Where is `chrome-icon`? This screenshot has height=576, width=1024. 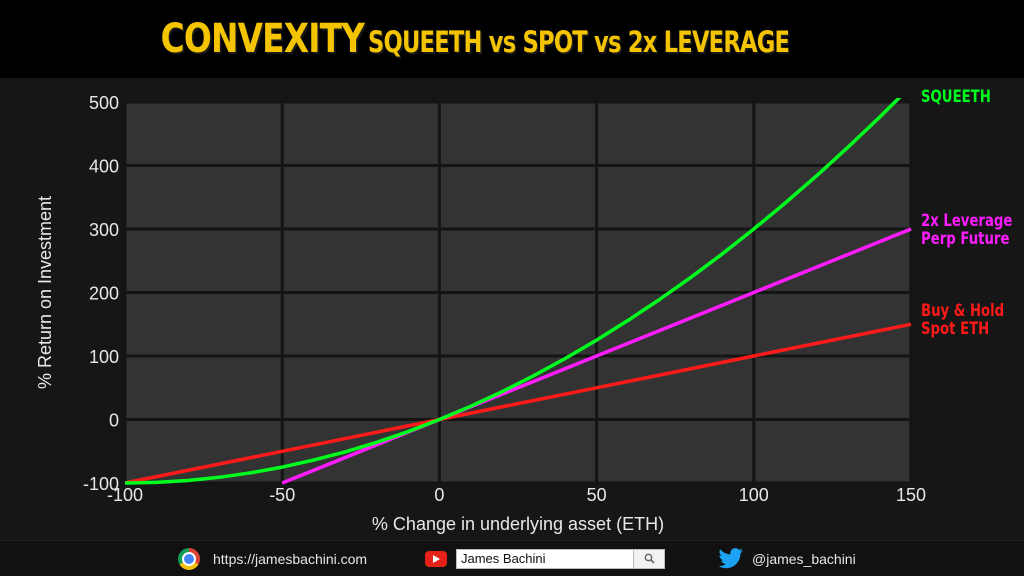 chrome-icon is located at coordinates (189, 558).